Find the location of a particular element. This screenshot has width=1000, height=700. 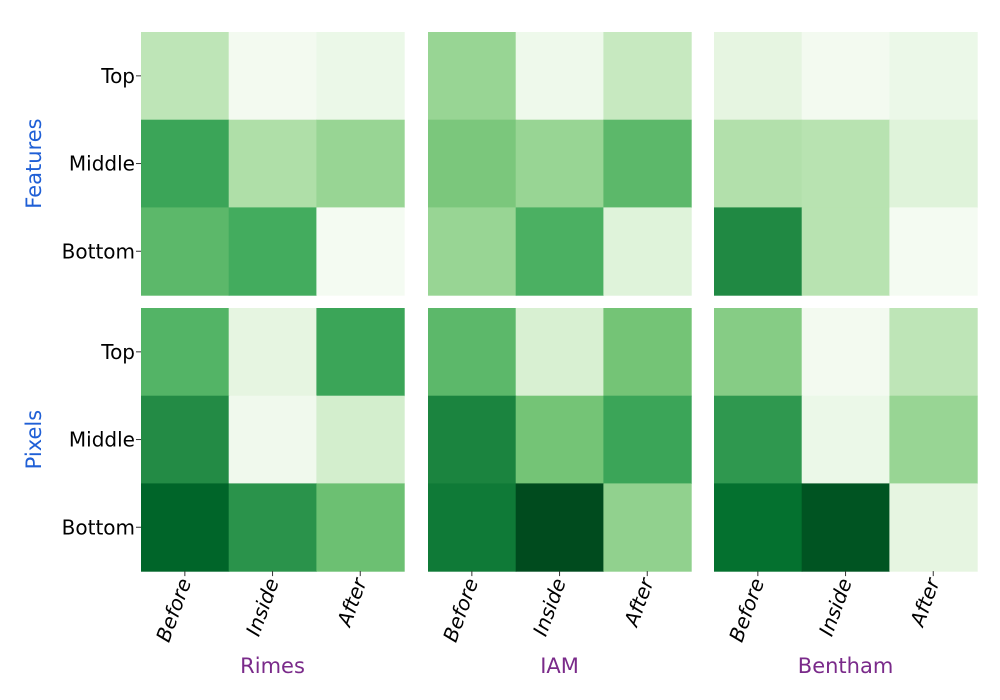

y-tick-label-pixels-top: Top is located at coordinates (117, 352).